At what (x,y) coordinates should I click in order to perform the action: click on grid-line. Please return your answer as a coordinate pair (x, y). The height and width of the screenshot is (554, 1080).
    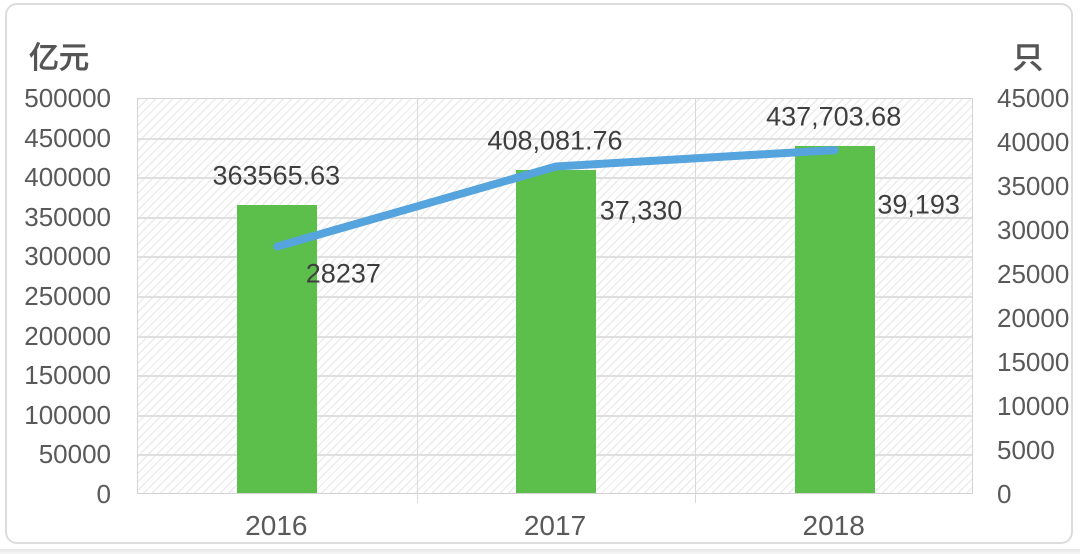
    Looking at the image, I should click on (555, 138).